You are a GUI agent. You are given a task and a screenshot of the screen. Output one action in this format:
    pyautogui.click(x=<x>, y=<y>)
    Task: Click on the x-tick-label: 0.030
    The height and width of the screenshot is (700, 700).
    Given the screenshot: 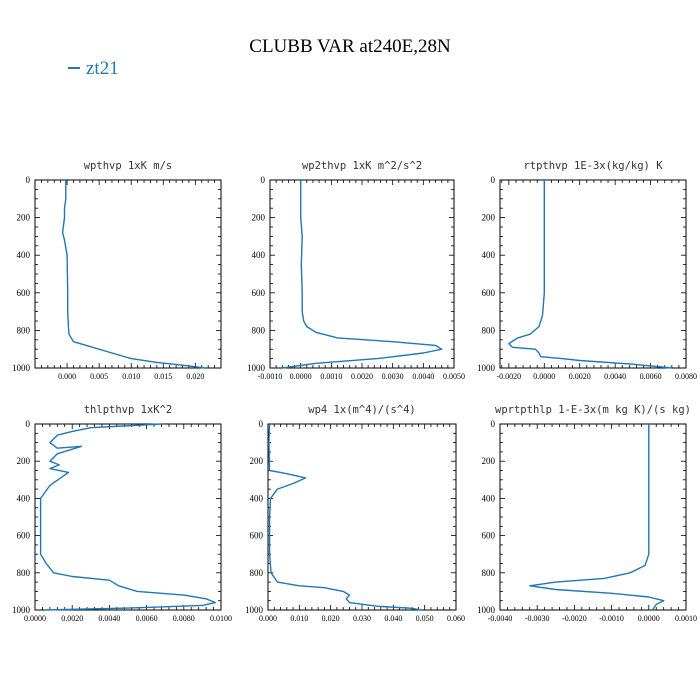 What is the action you would take?
    pyautogui.click(x=362, y=618)
    